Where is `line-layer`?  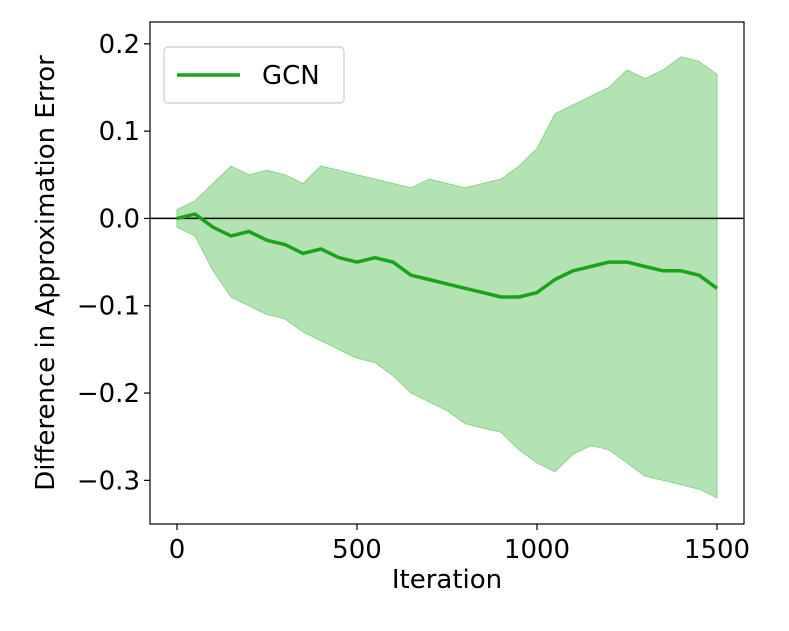 line-layer is located at coordinates (447, 255).